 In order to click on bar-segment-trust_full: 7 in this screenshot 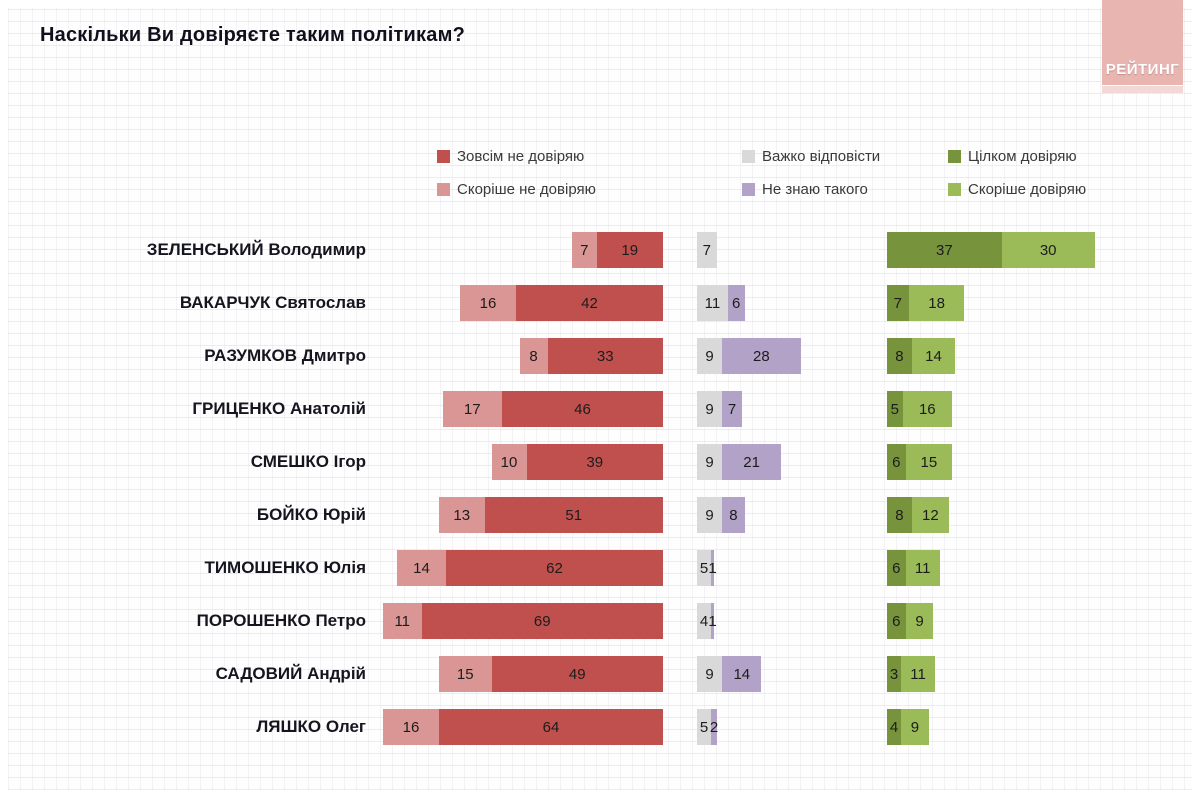, I will do `click(898, 303)`.